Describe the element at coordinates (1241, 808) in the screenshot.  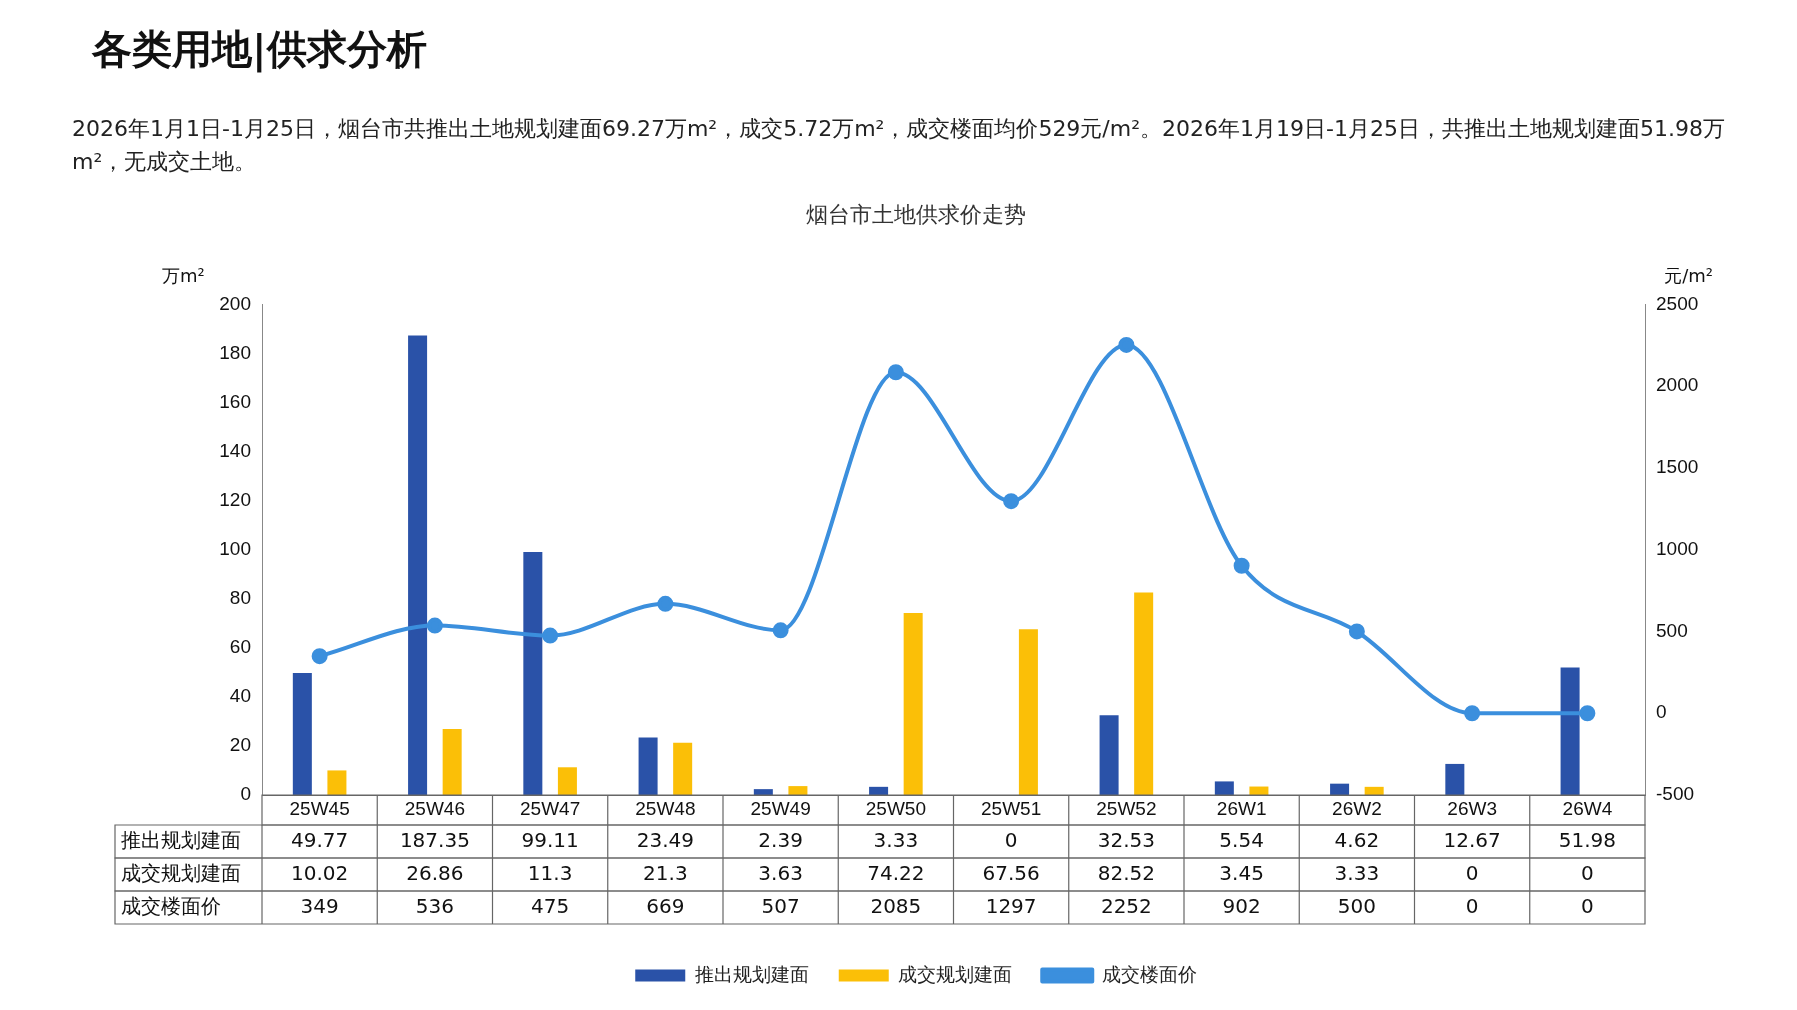
I see `x-tick-label: 26W1` at that location.